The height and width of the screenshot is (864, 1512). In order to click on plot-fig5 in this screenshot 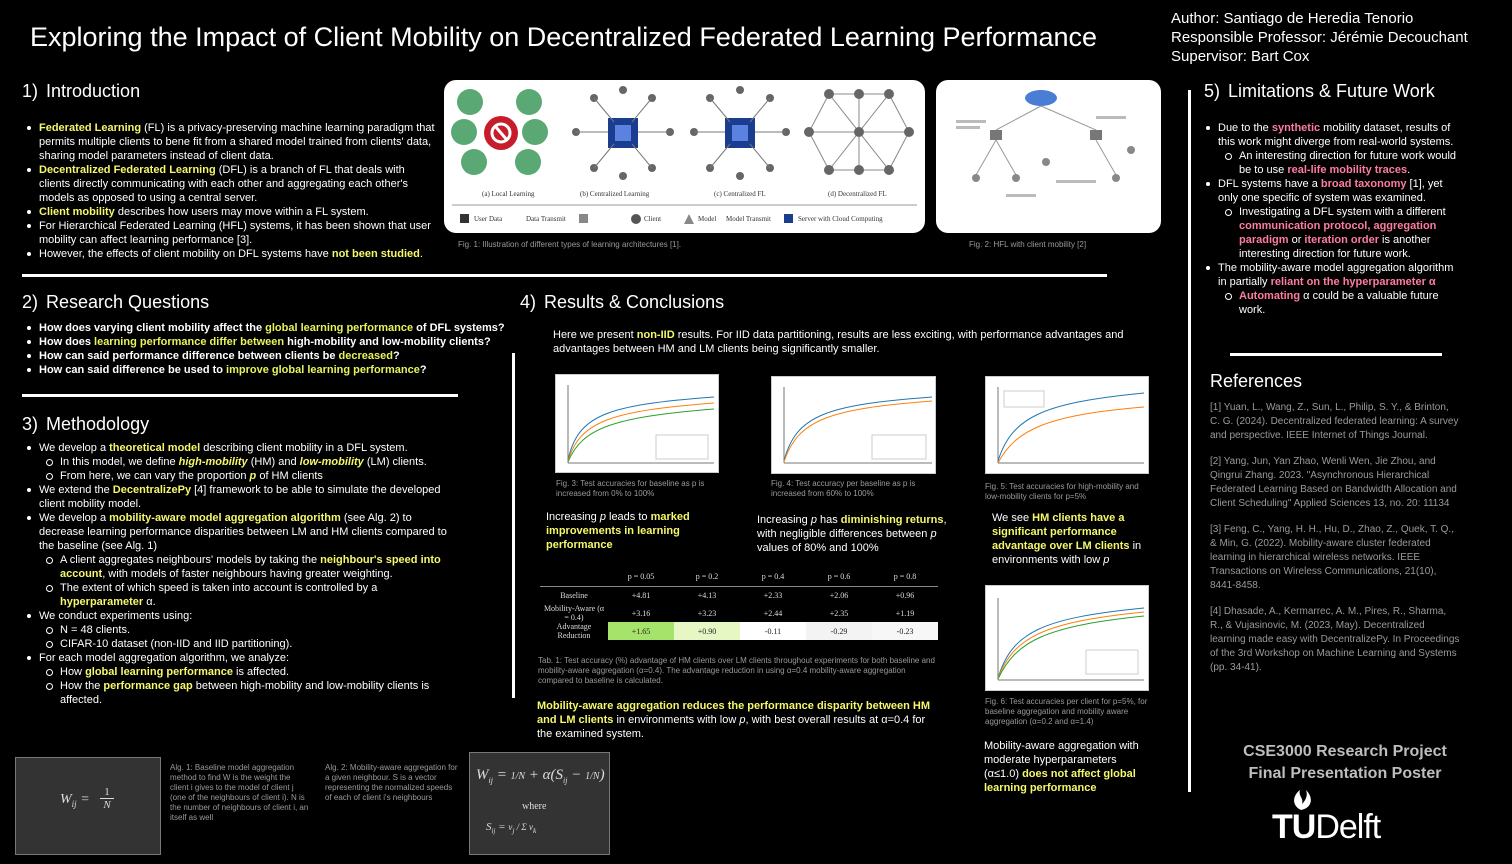, I will do `click(1067, 425)`.